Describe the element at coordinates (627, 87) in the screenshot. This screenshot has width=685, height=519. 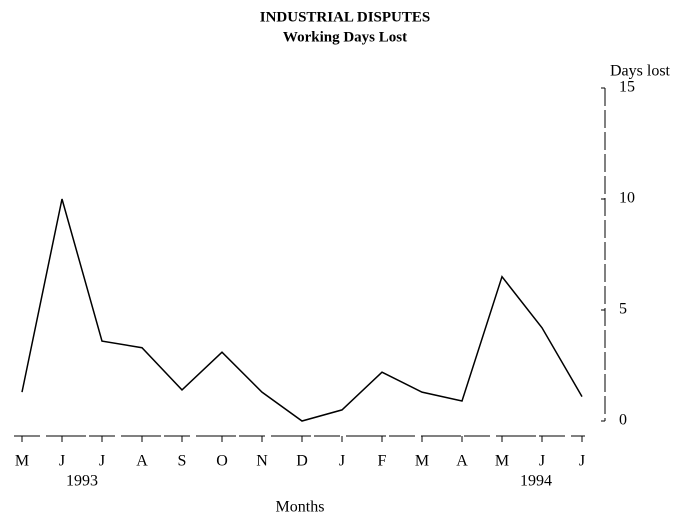
I see `y-tick-label: 15` at that location.